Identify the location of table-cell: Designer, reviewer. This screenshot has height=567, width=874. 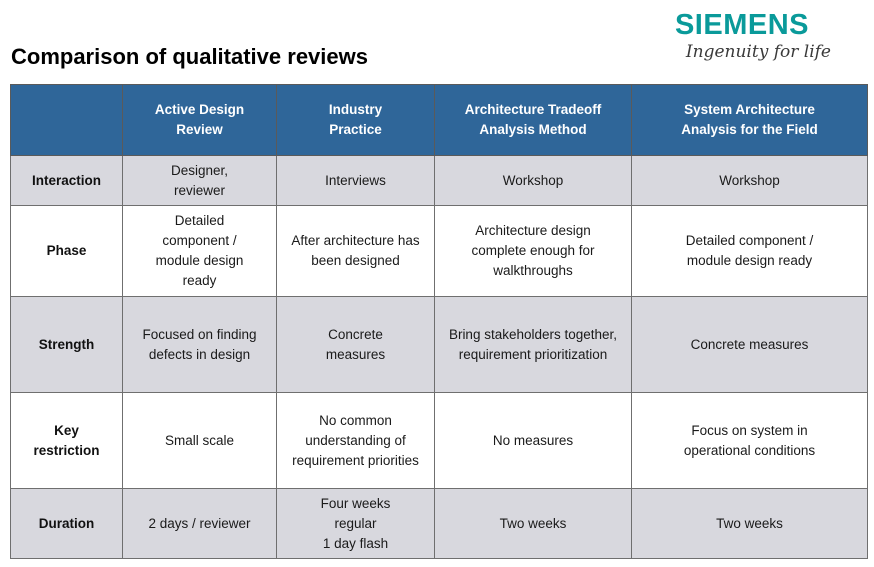
(199, 180).